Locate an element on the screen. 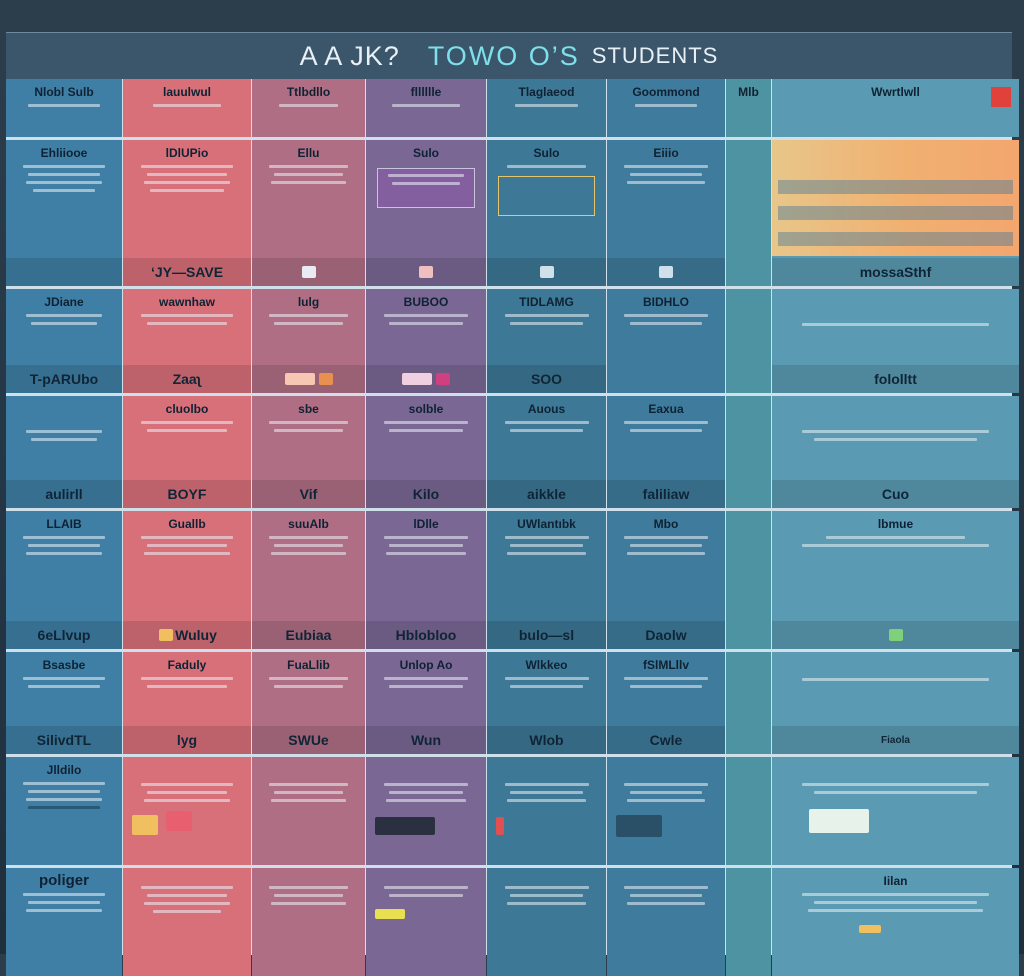  grid-cell: JDiane T-pARUbo is located at coordinates (64, 341).